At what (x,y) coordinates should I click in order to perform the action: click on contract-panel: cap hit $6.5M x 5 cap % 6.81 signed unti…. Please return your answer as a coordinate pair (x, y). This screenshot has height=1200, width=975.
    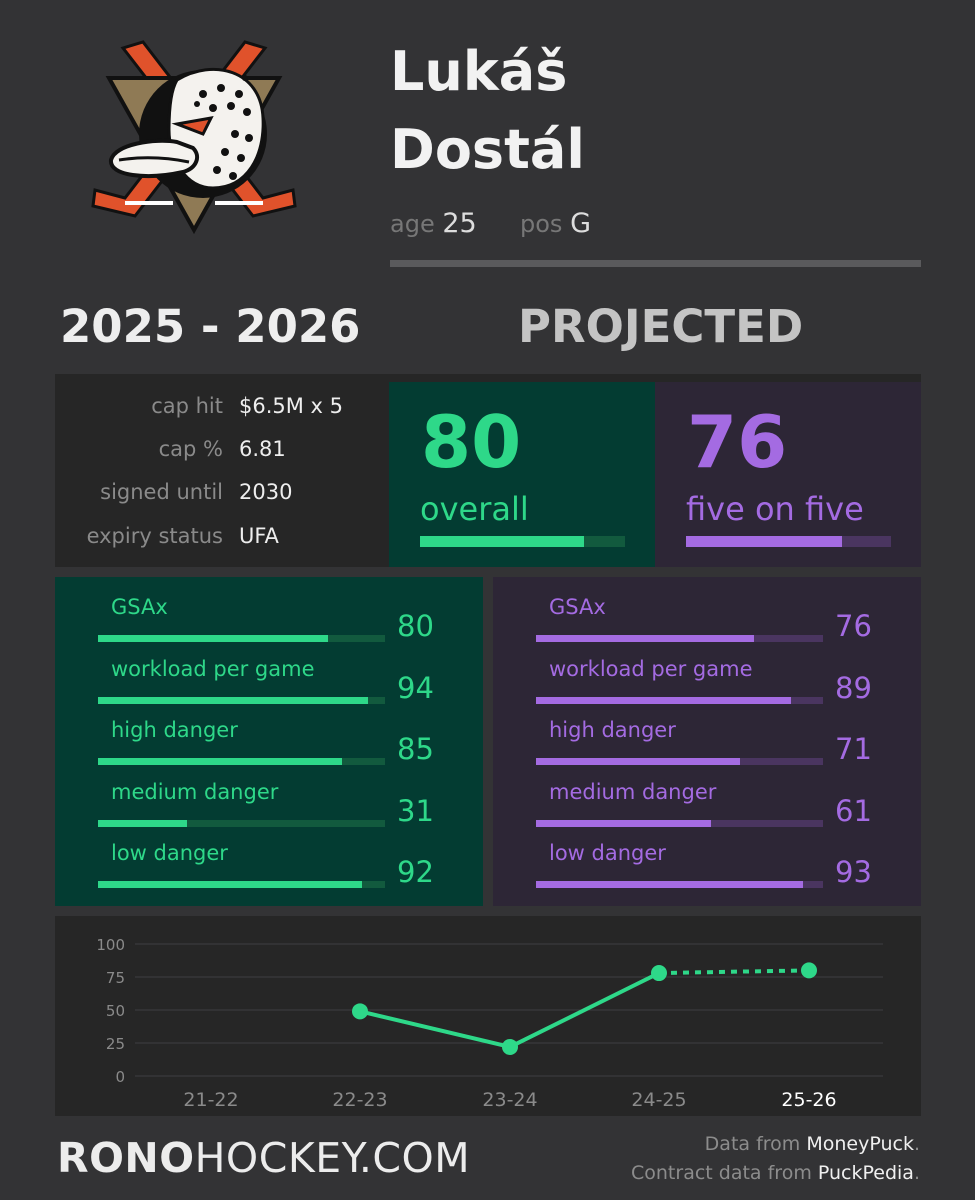
    Looking at the image, I should click on (222, 470).